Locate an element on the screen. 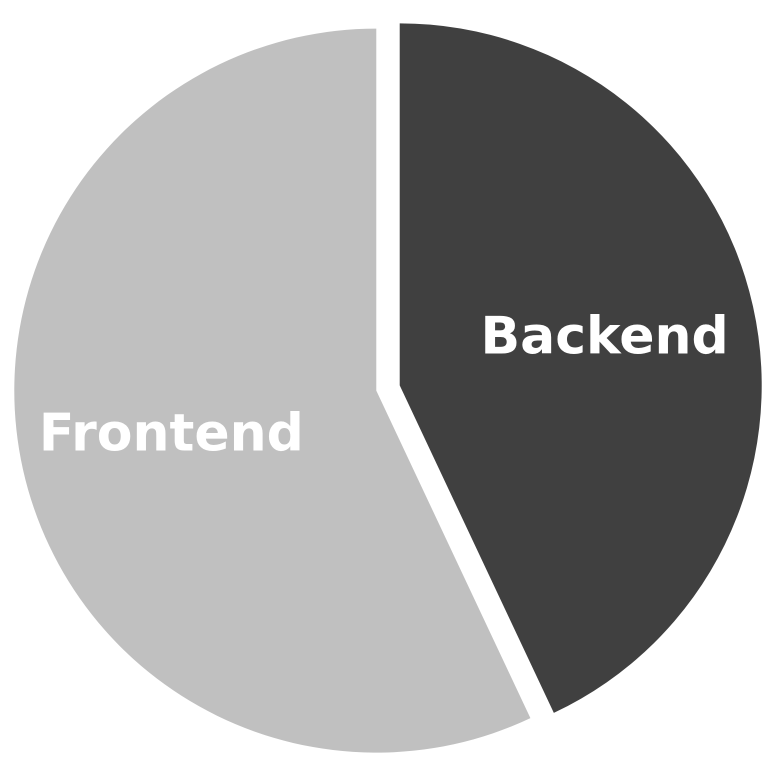 Image resolution: width=776 pixels, height=772 pixels. pie-label-backend: Backend is located at coordinates (604, 337).